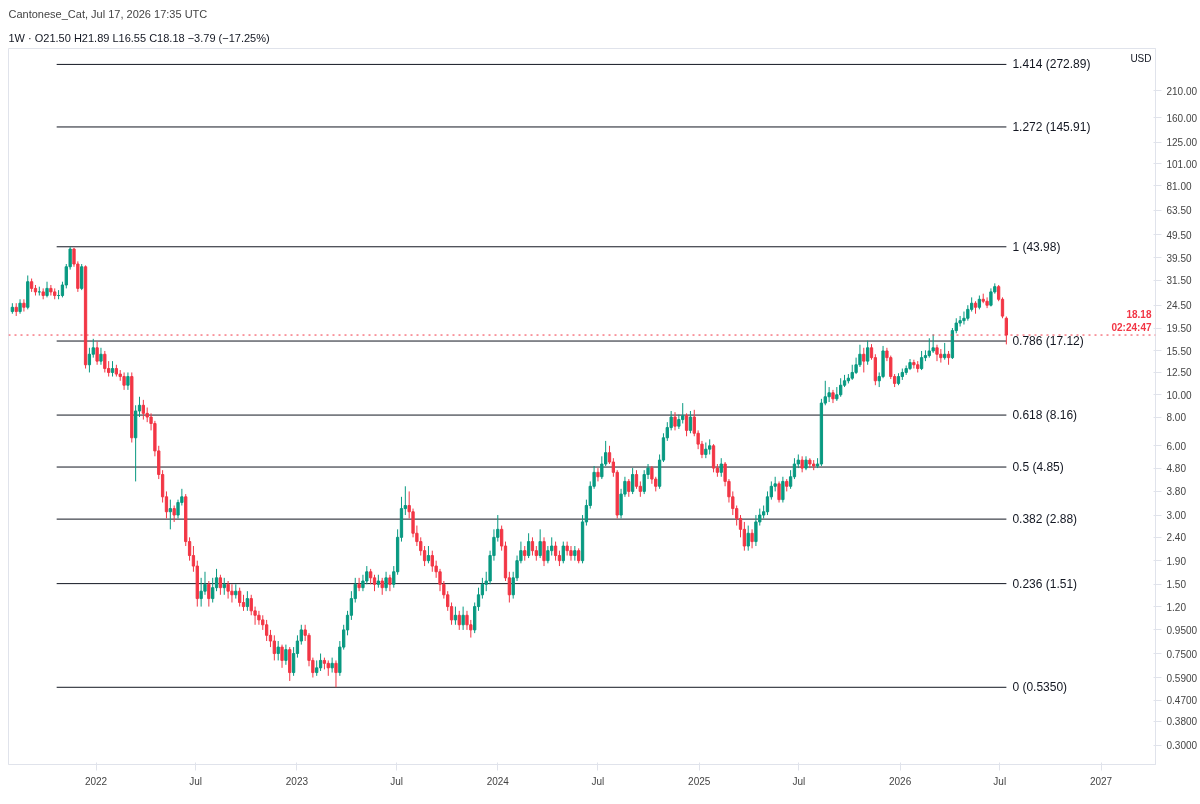 This screenshot has width=1200, height=804. I want to click on chart-title: 1W · O21.50 H21.89 L16.55 C18.18 −3.79 (−17.25%), so click(139, 37).